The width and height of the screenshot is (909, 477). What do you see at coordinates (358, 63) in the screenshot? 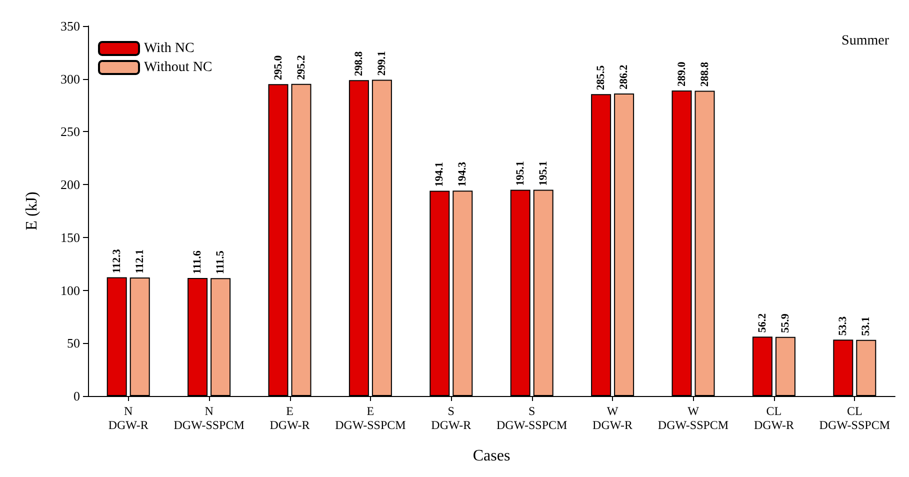
I see `data-label: 298.8` at bounding box center [358, 63].